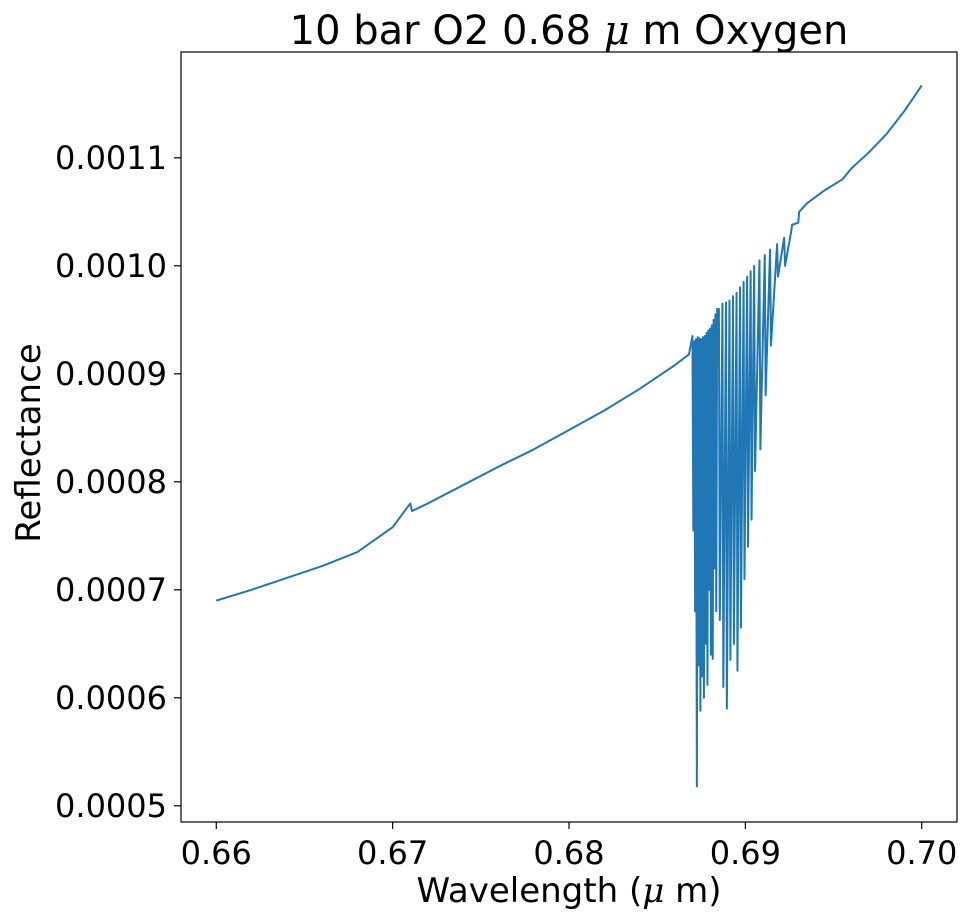  What do you see at coordinates (111, 806) in the screenshot?
I see `y-tick-label: 0.0005` at bounding box center [111, 806].